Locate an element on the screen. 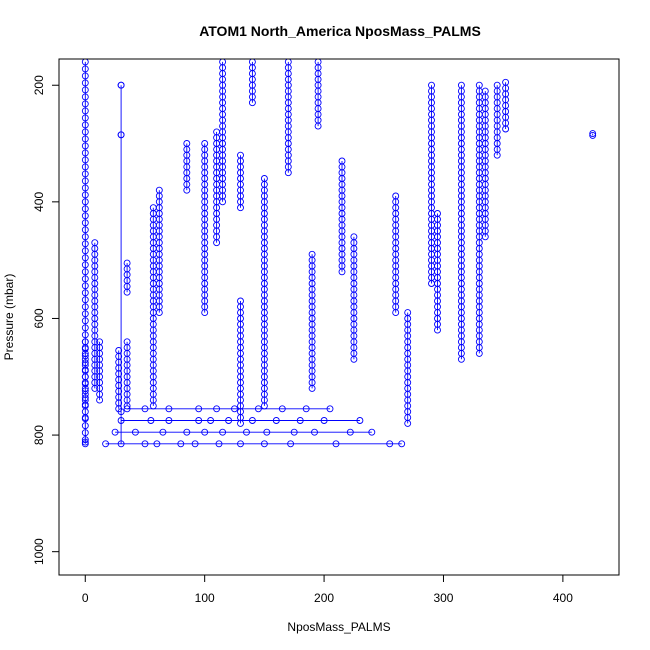 The height and width of the screenshot is (650, 650). y-tick-label: 600 is located at coordinates (39, 318).